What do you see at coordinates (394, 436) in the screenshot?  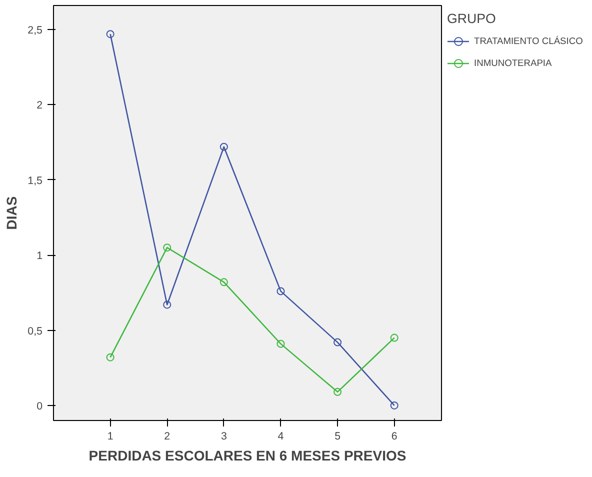 I see `x-tick-label: 6` at bounding box center [394, 436].